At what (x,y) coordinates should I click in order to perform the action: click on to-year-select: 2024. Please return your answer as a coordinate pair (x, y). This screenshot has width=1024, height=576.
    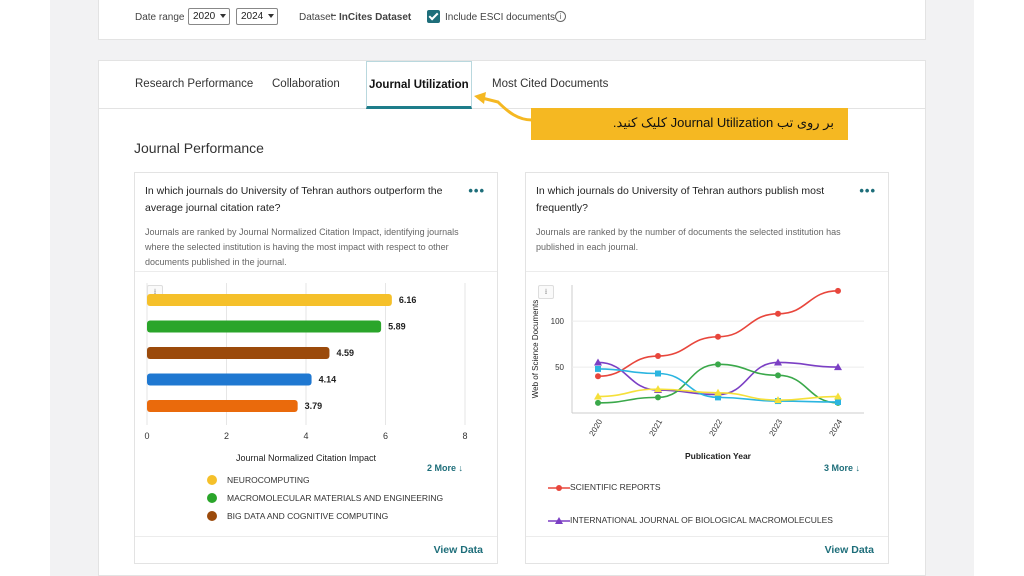
    Looking at the image, I should click on (257, 16).